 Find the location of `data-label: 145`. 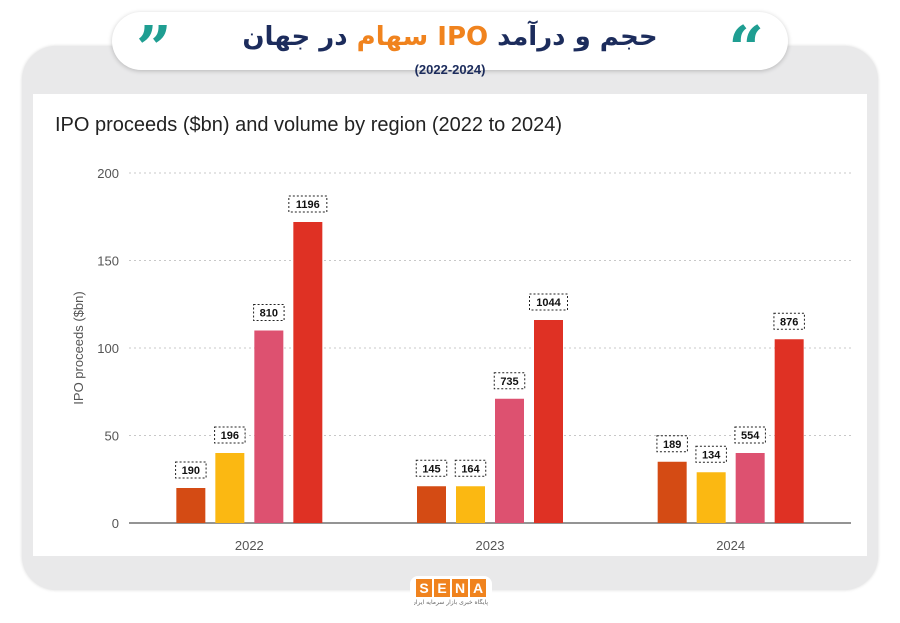

data-label: 145 is located at coordinates (431, 469).